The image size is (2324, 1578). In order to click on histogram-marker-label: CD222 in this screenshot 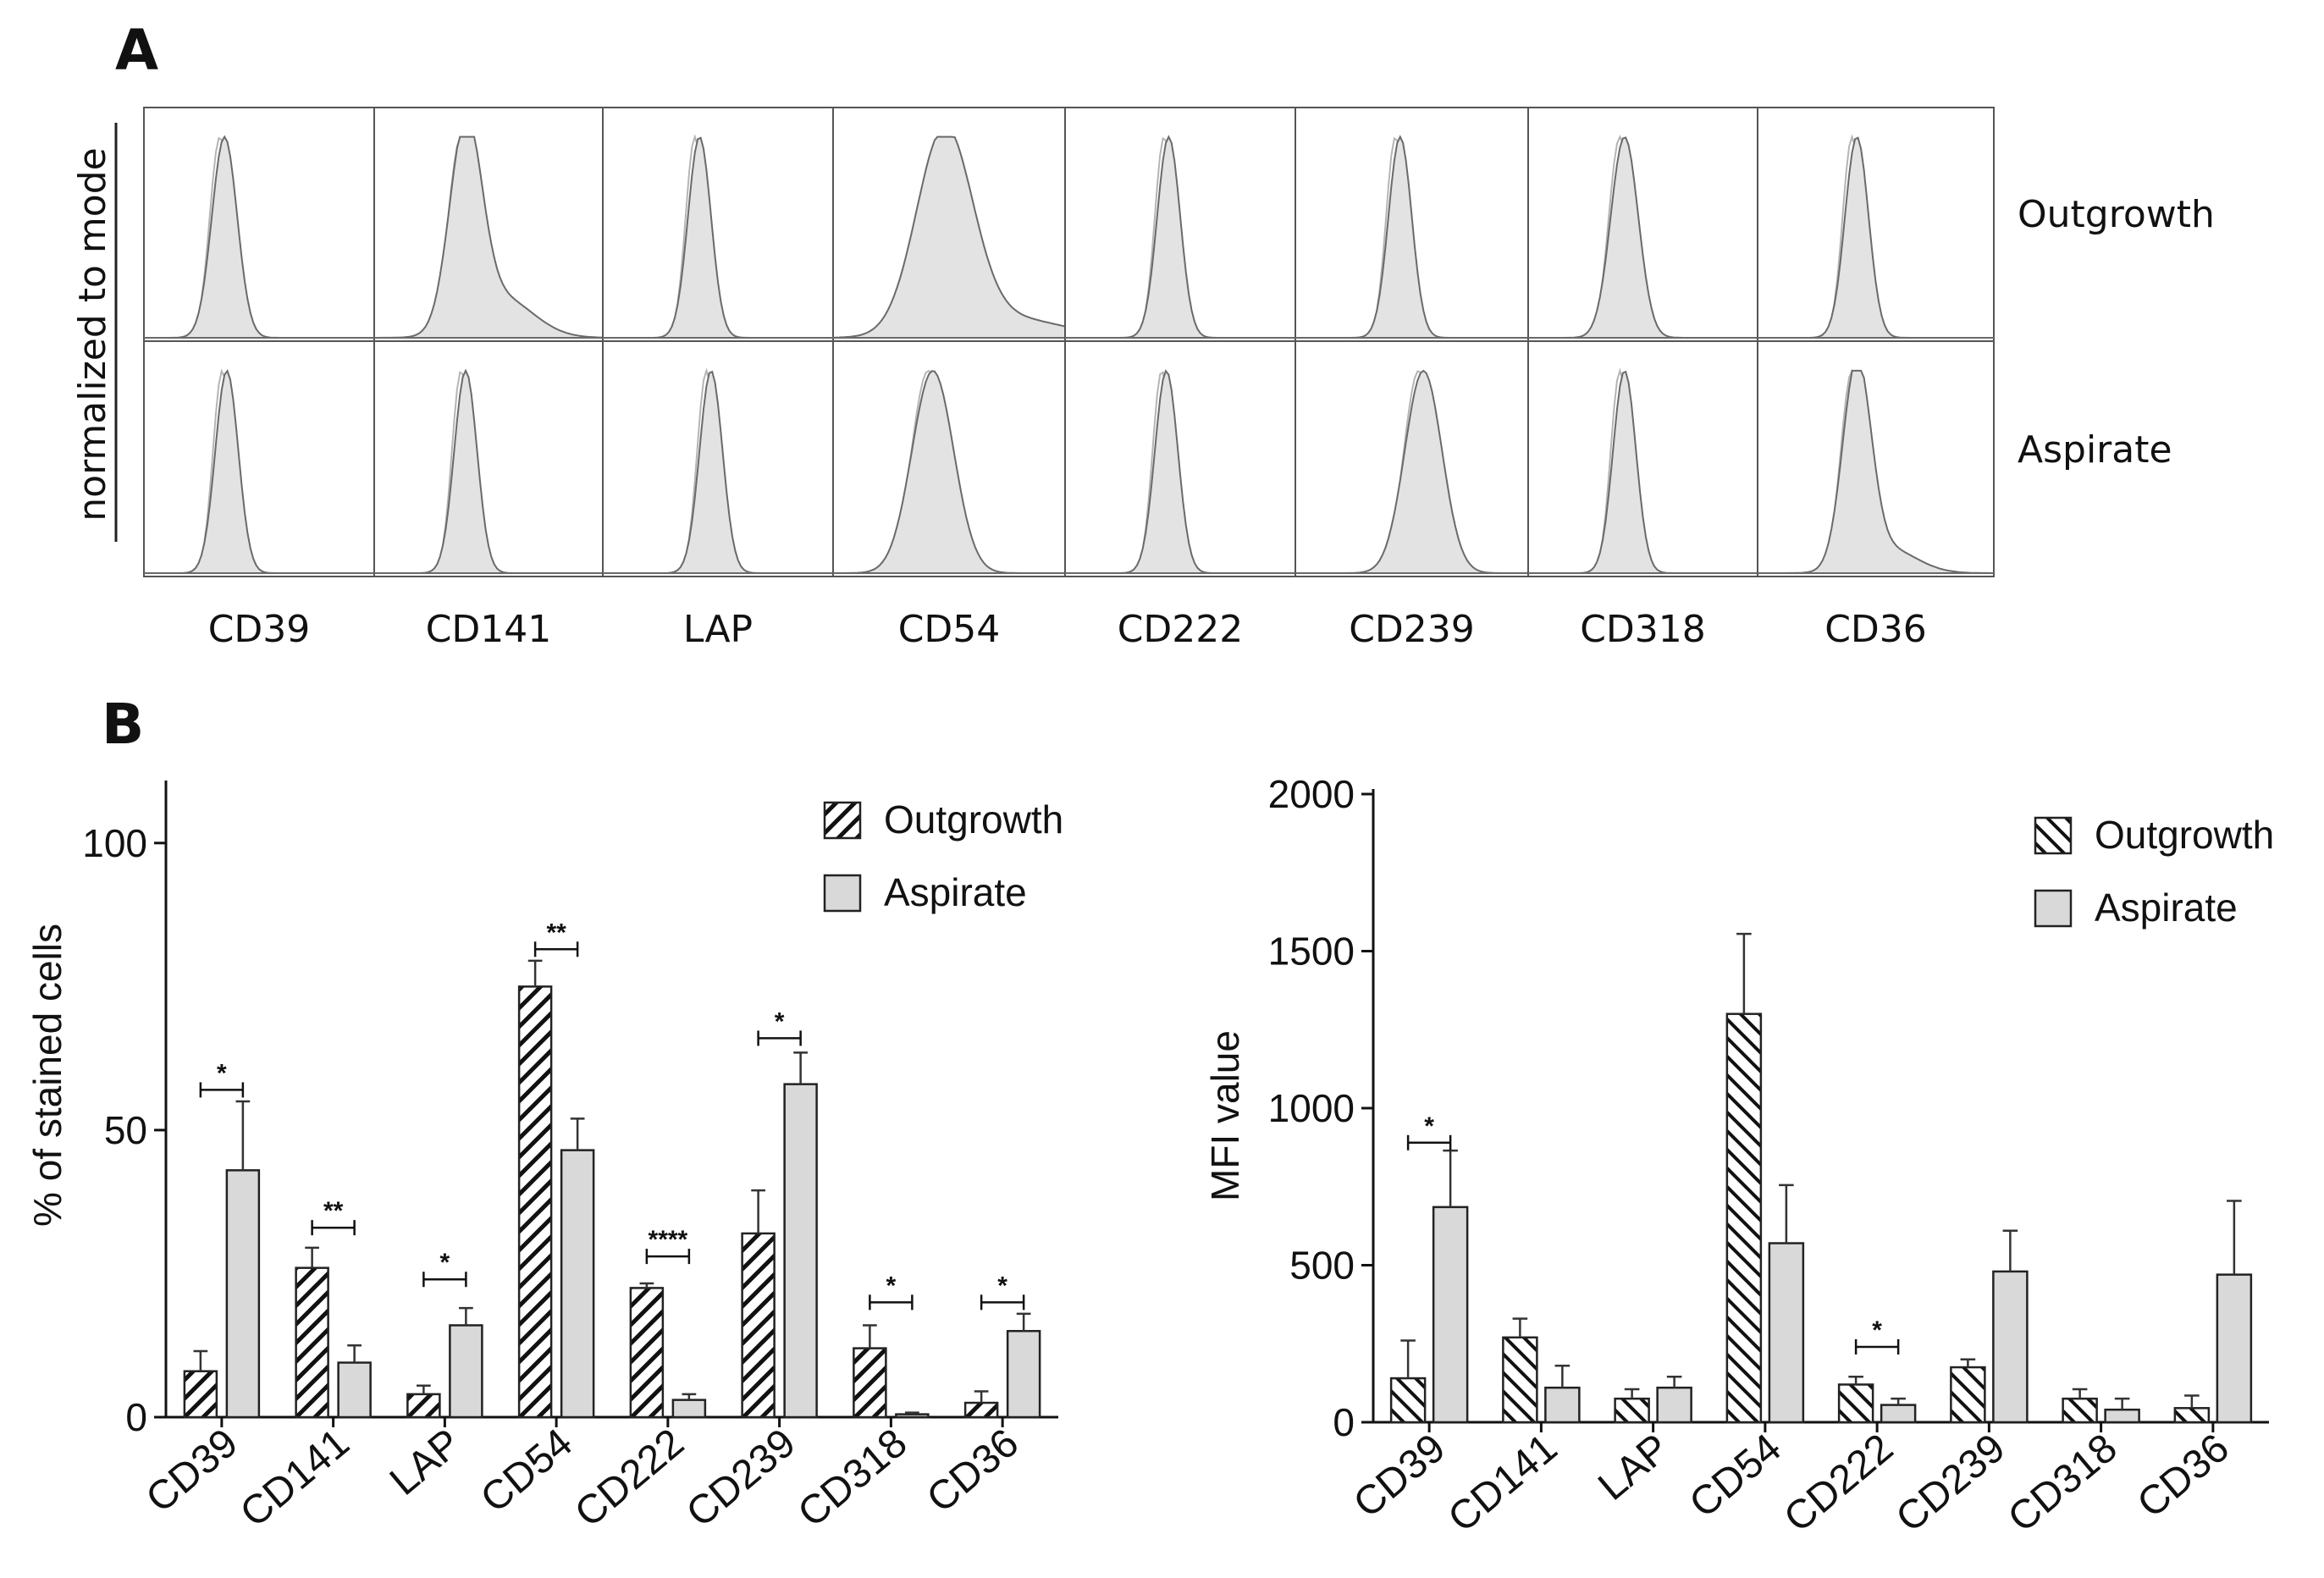, I will do `click(1181, 629)`.